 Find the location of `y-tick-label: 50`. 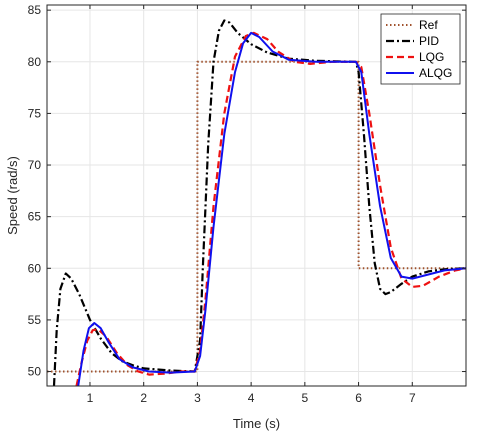

y-tick-label: 50 is located at coordinates (35, 372).